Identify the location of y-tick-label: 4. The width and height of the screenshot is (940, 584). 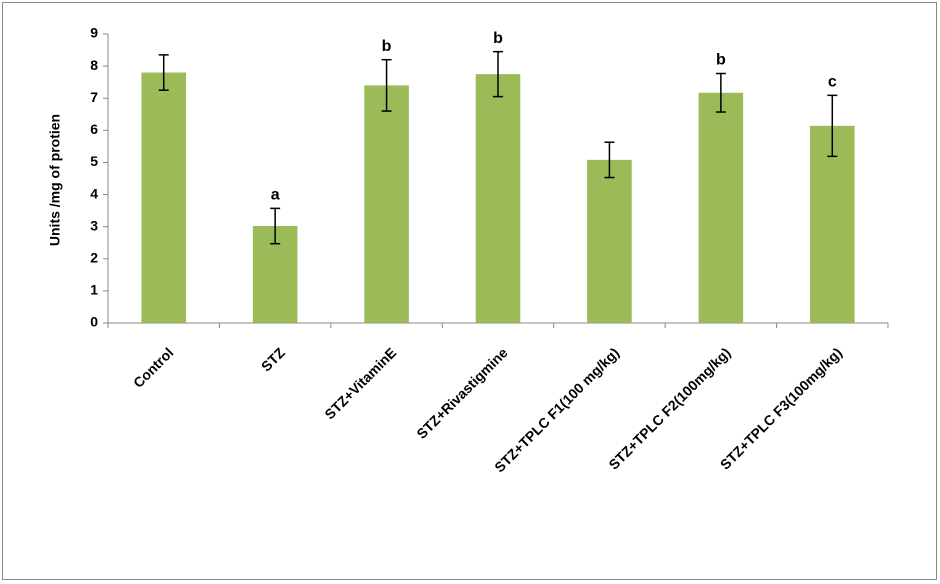
(94, 193).